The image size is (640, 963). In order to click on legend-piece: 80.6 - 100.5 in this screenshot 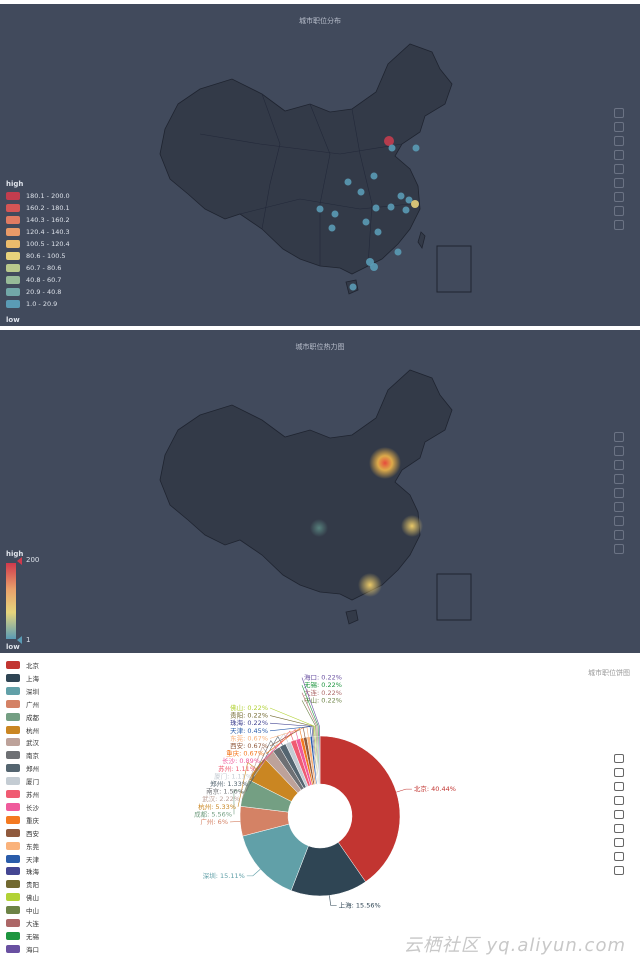, I will do `click(36, 255)`.